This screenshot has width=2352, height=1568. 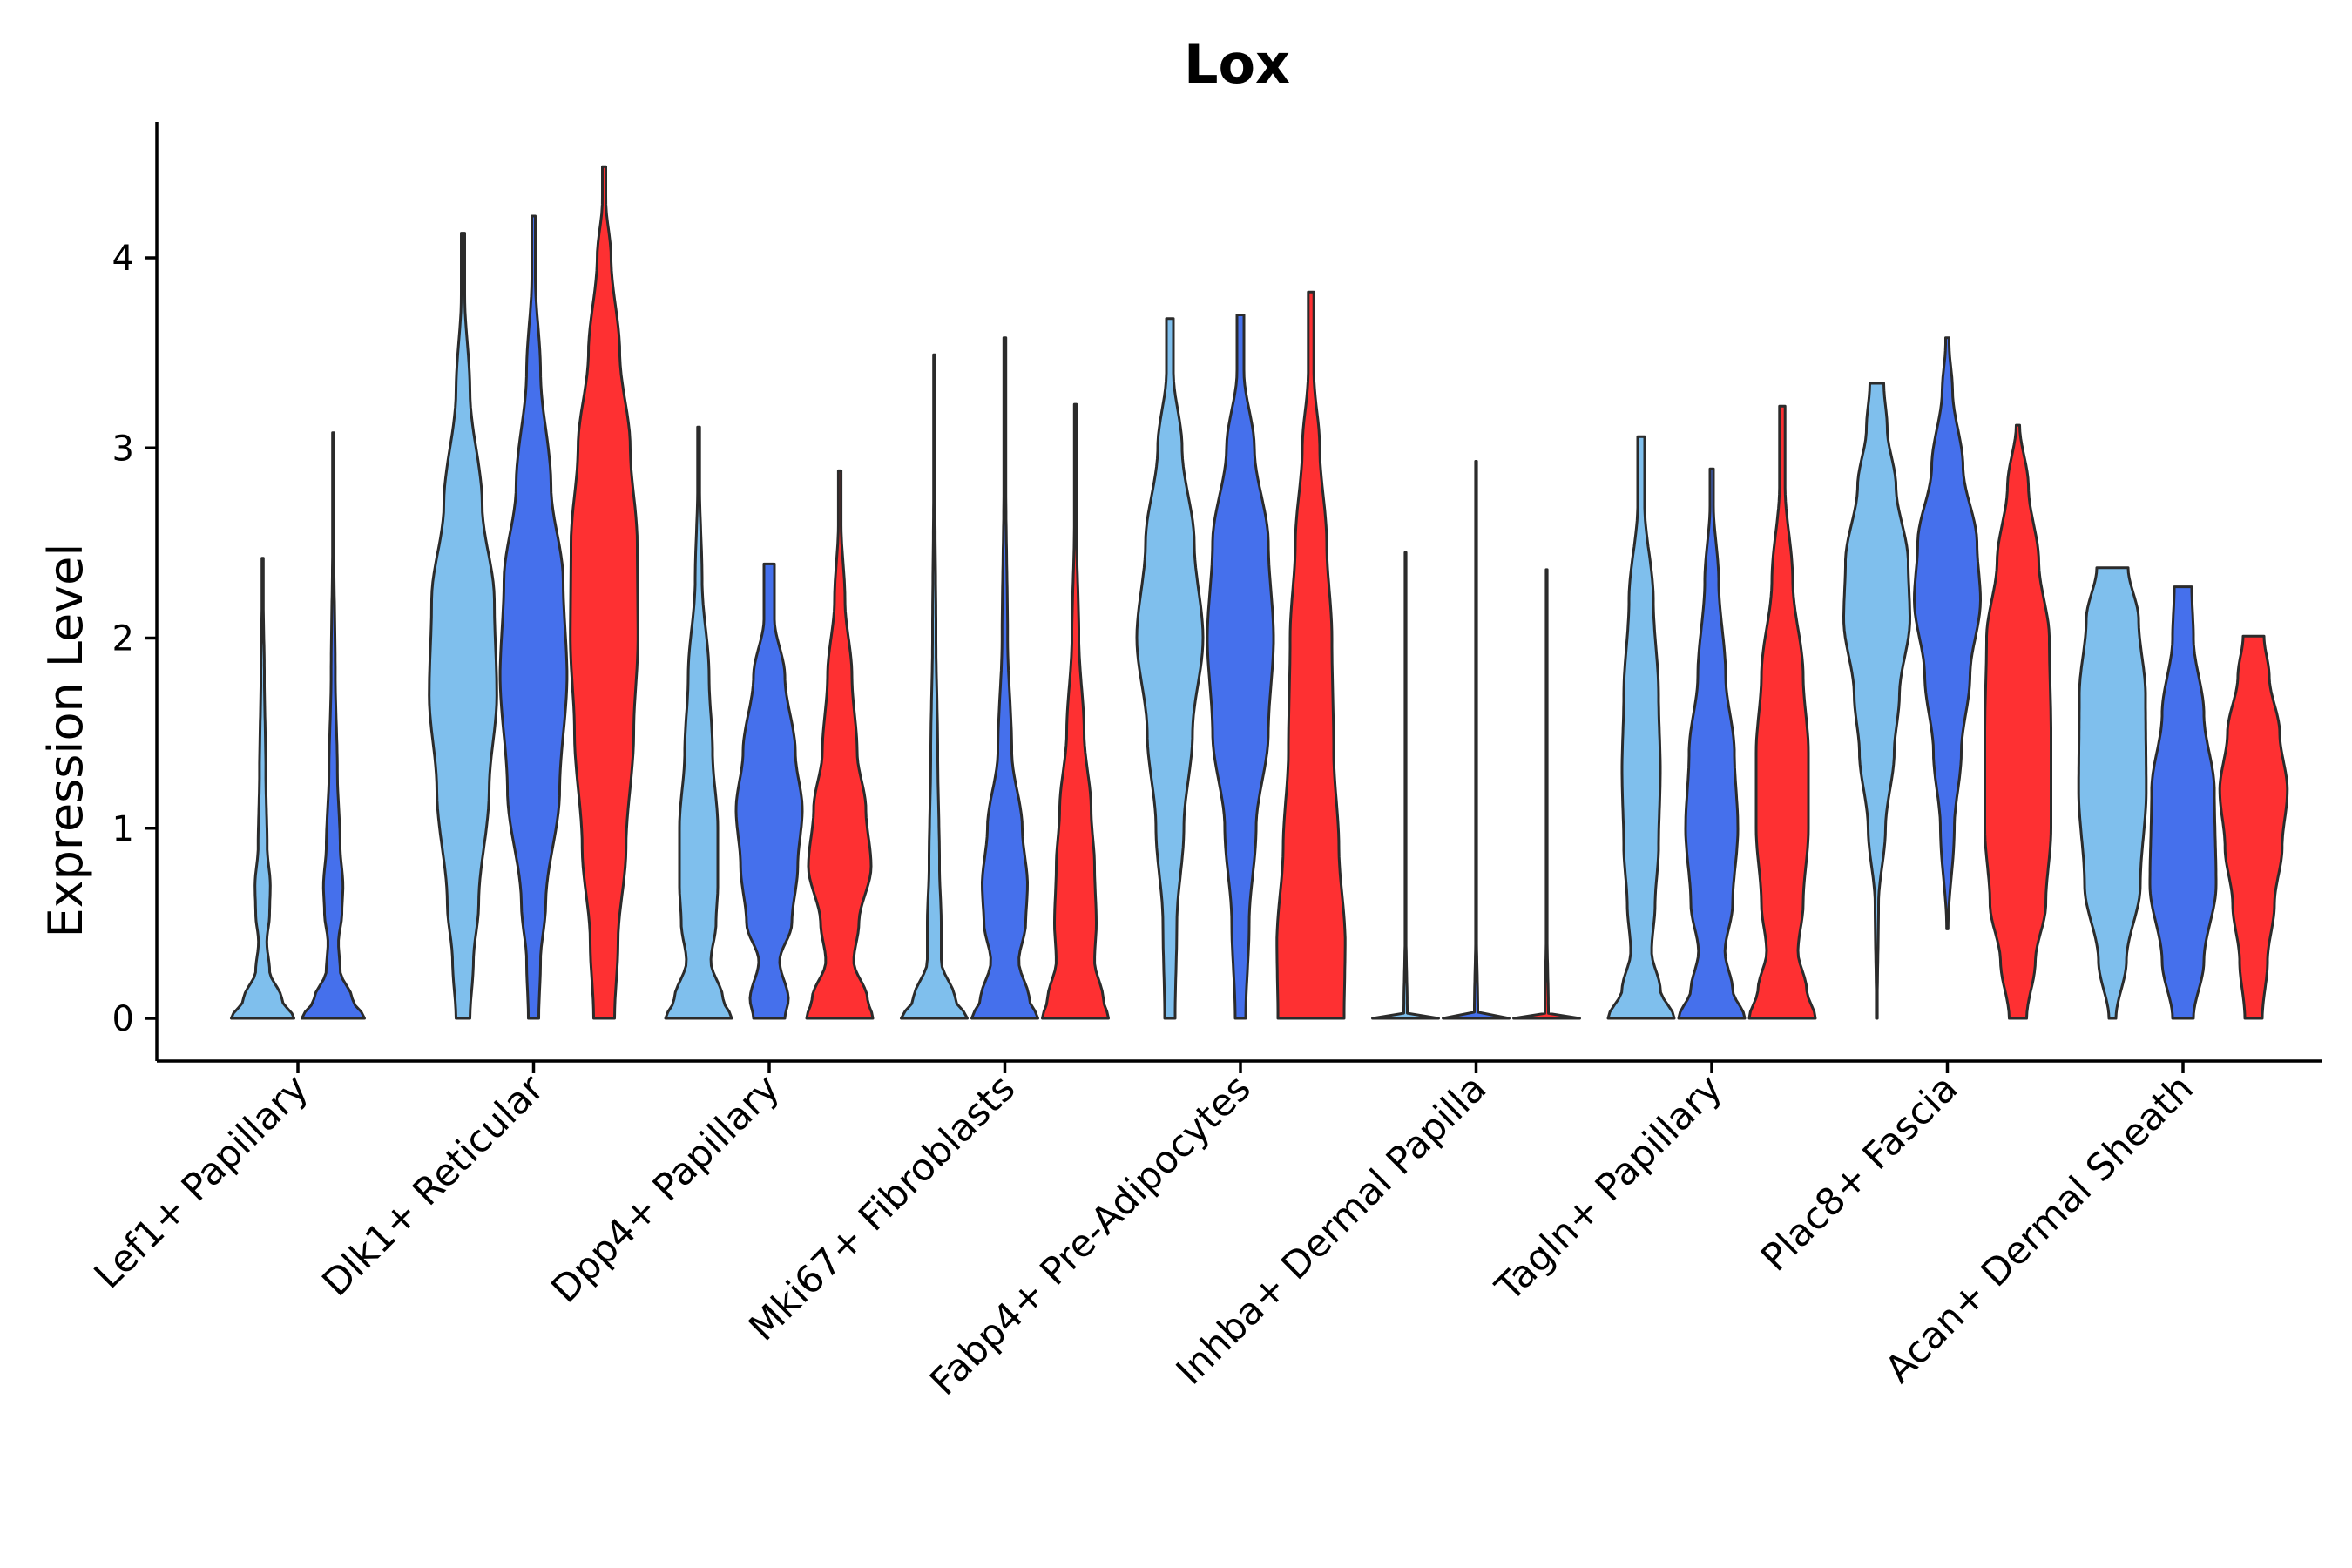 I want to click on x-tick-label-3: Dpp4+ Papillary, so click(x=666, y=1188).